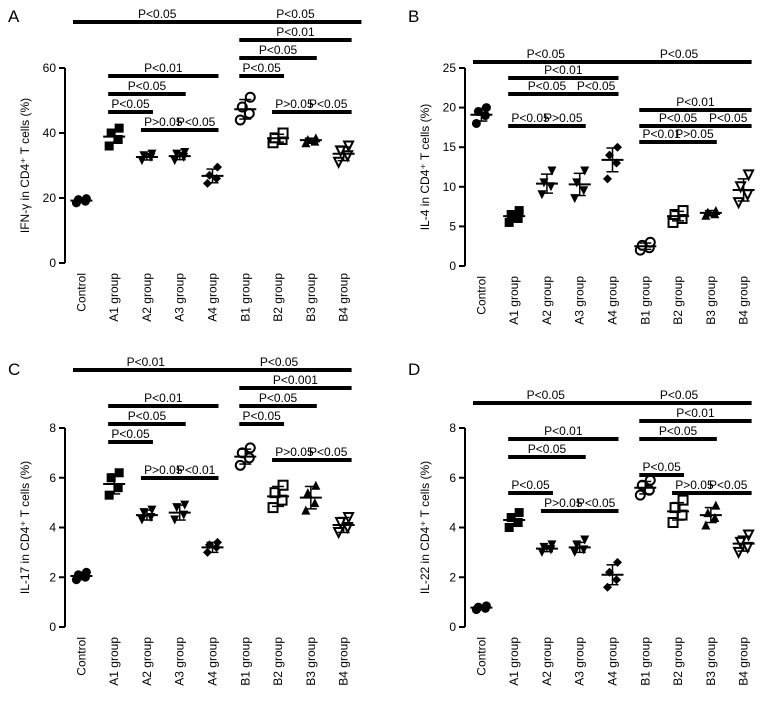 The image size is (765, 705). Describe the element at coordinates (452, 428) in the screenshot. I see `y-tick-label: 8` at that location.